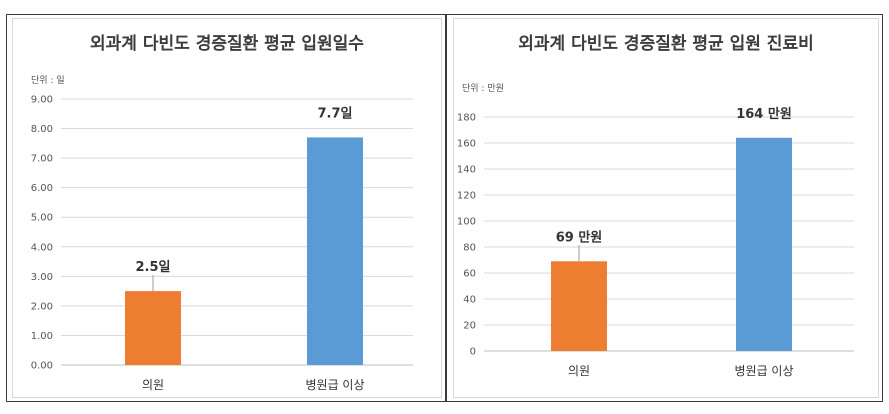 Image resolution: width=889 pixels, height=414 pixels. I want to click on y-tick-label: 9.00, so click(42, 100).